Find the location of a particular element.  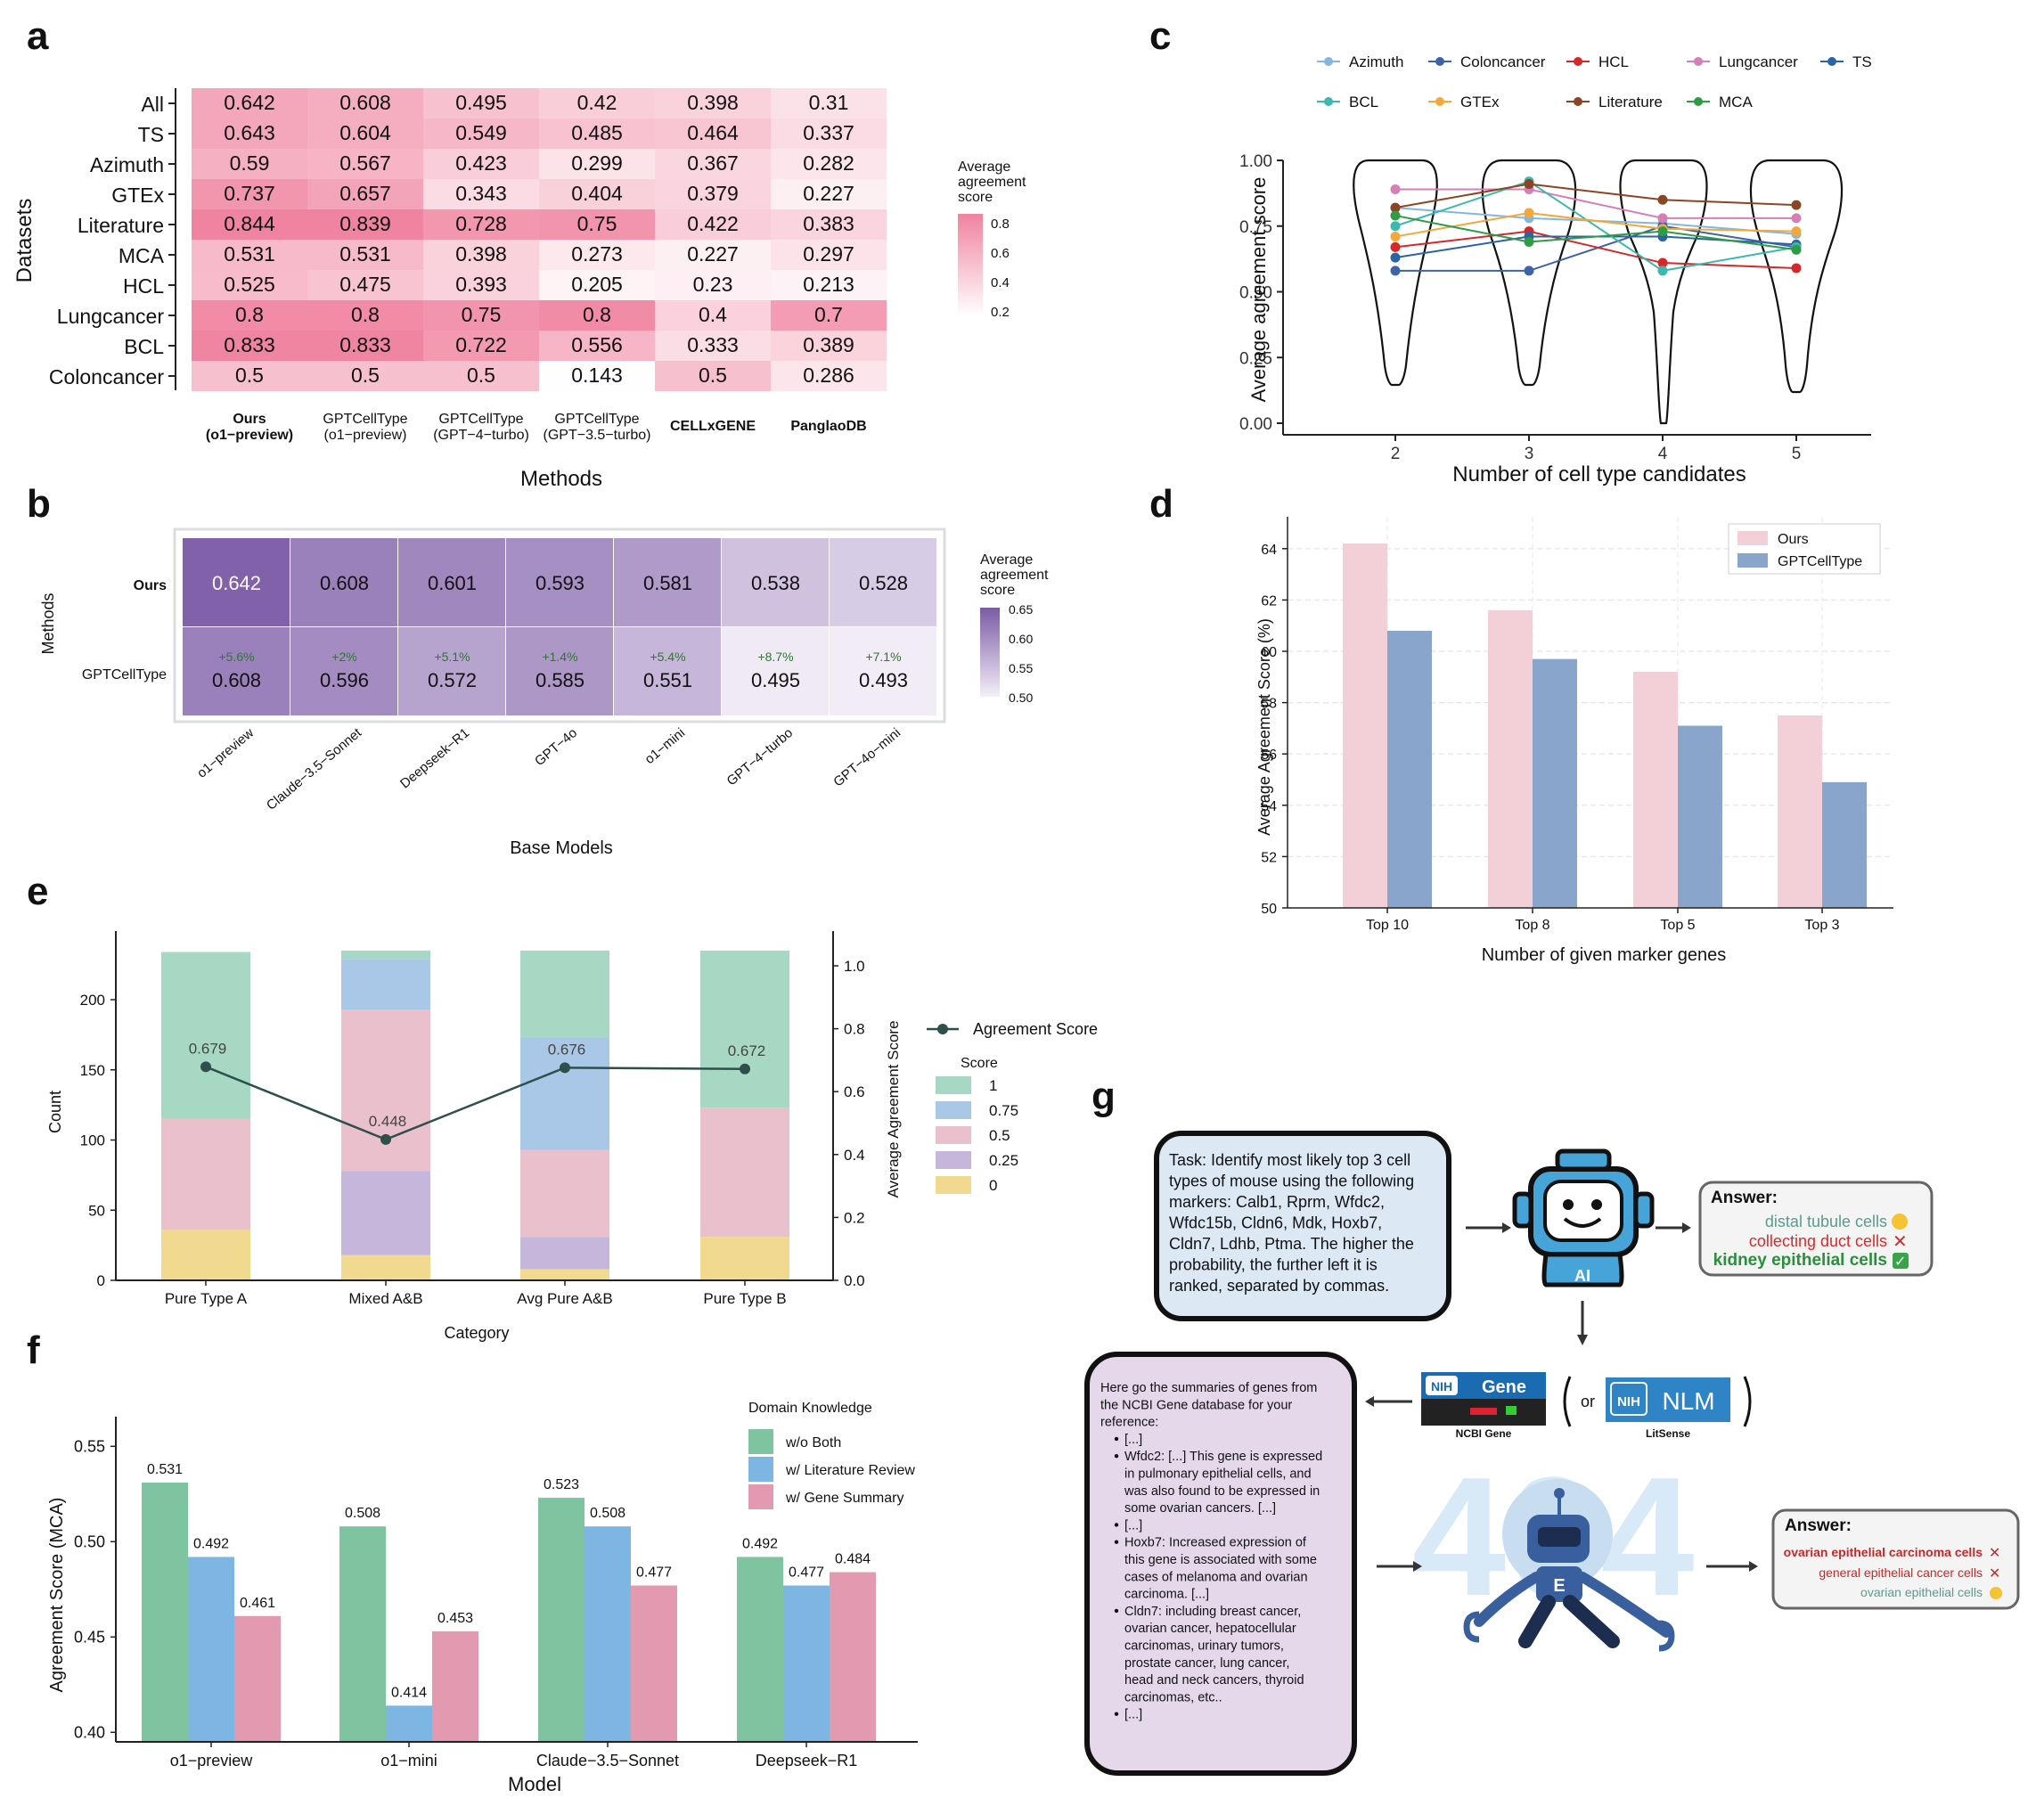

c-ytick-label: 0.50 is located at coordinates (1255, 293).